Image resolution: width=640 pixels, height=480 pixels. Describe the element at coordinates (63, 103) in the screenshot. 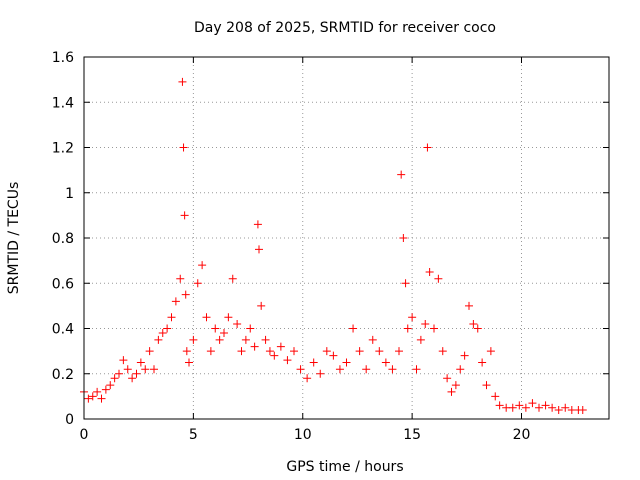

I see `y-tick-label: 1.4` at that location.